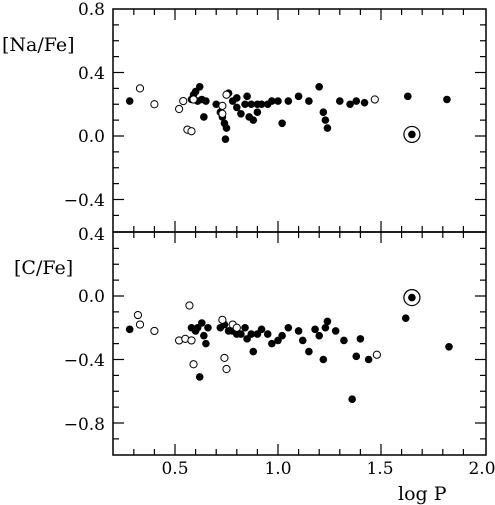  What do you see at coordinates (84, 361) in the screenshot?
I see `c-fe-ytick-label: −0.4` at bounding box center [84, 361].